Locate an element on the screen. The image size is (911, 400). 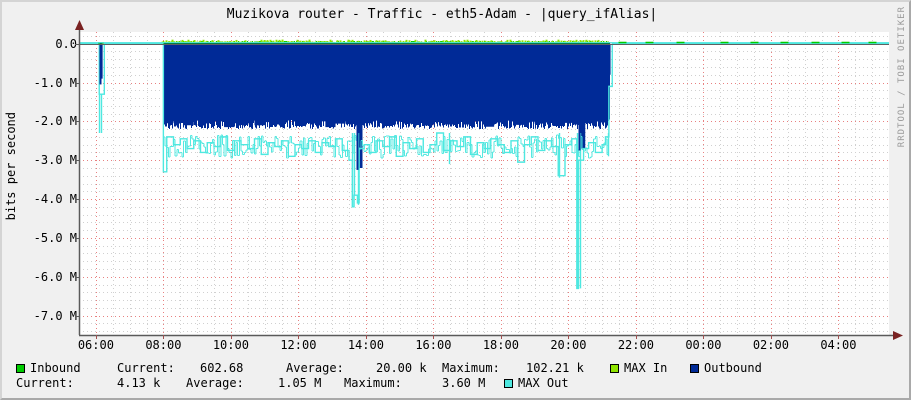
x-tick-label: 04:00 is located at coordinates (838, 345).